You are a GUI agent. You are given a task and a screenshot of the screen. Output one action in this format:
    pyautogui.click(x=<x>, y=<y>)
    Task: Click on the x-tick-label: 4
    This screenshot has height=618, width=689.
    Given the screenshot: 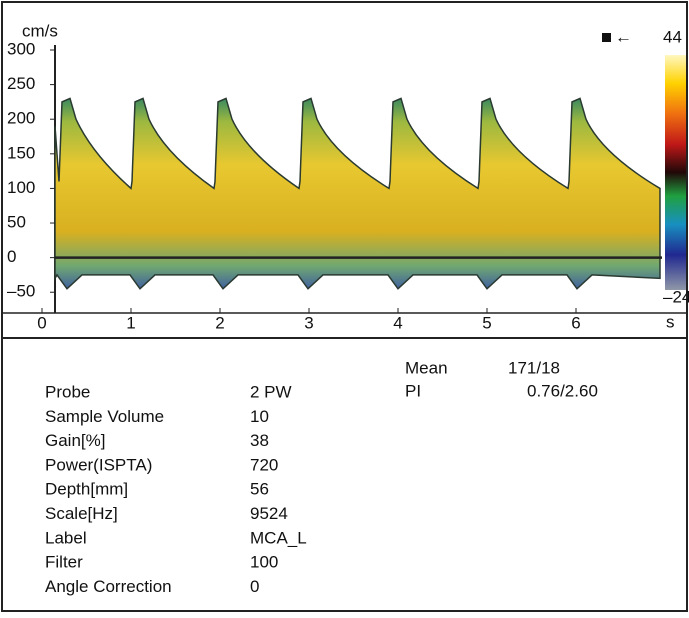 What is the action you would take?
    pyautogui.click(x=397, y=322)
    